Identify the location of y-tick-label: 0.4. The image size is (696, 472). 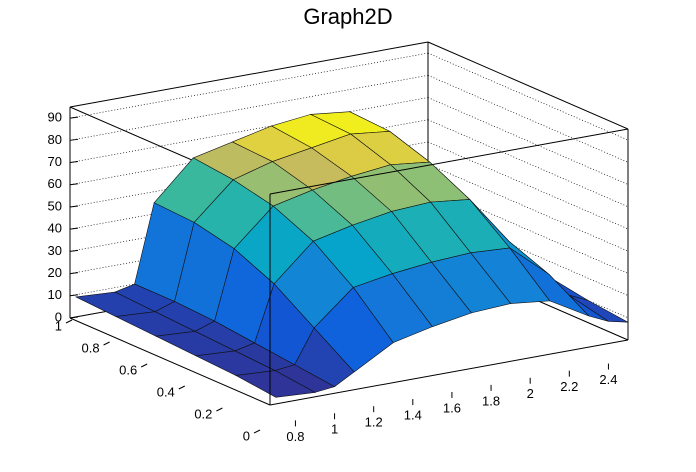
(166, 391).